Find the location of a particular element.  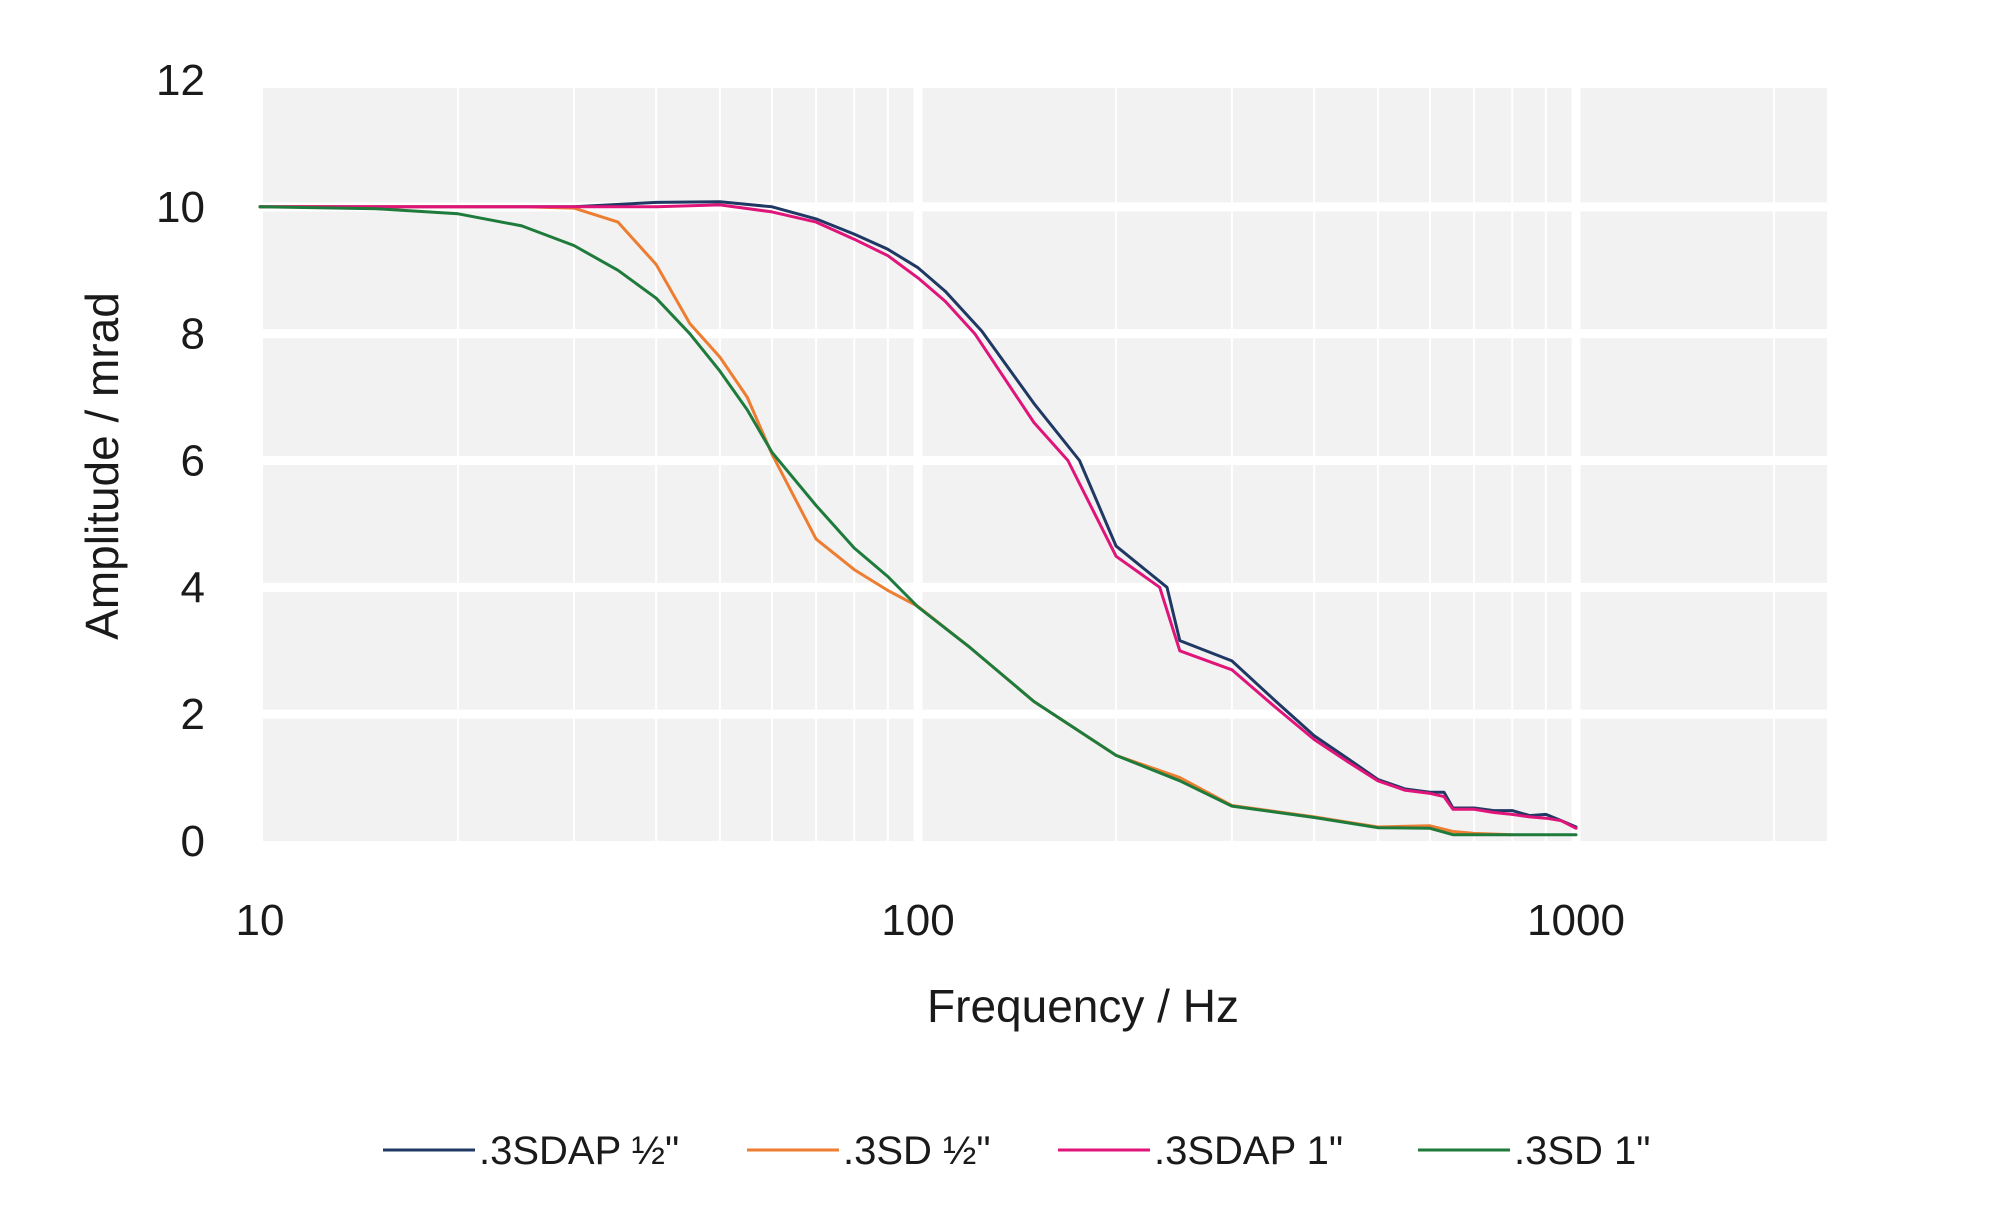

legend-item: .3SDAP 1" is located at coordinates (1200, 1151).